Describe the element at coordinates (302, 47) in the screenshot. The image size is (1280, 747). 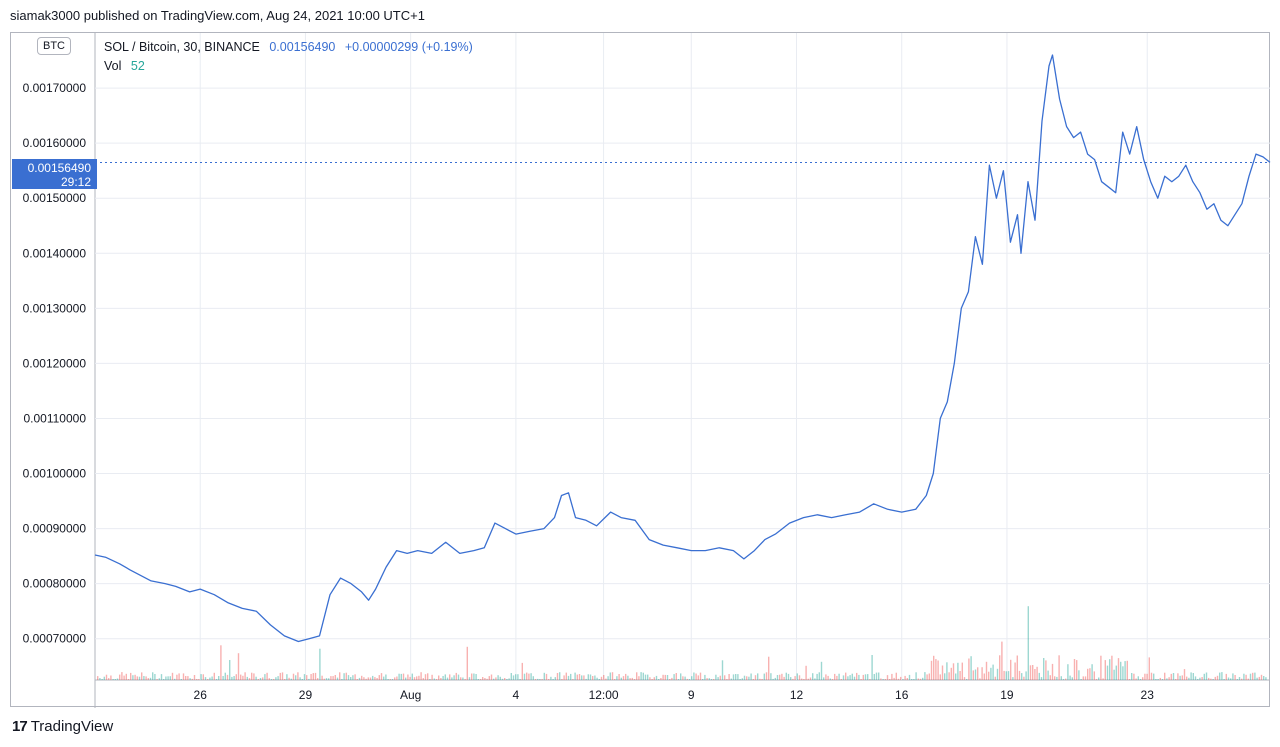
I see `last-price: 0.00156490` at that location.